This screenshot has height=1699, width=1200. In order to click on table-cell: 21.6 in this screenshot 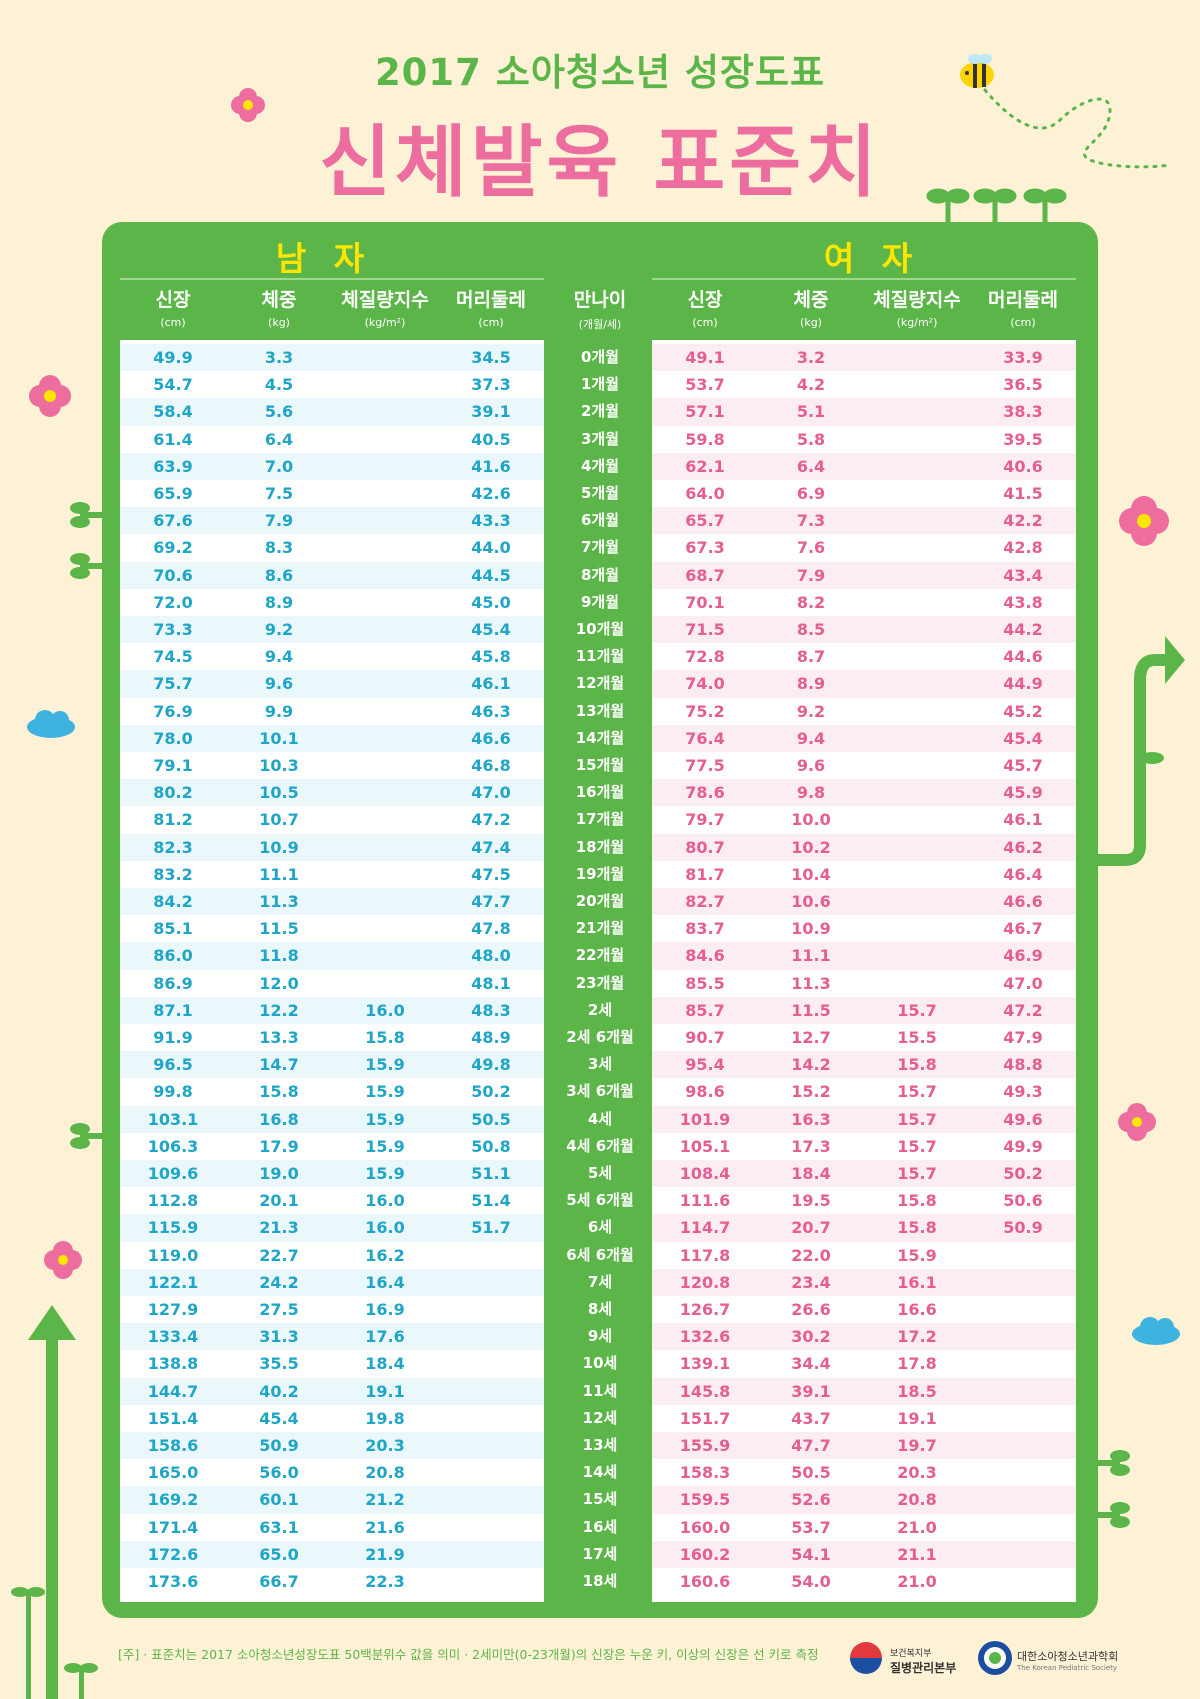, I will do `click(385, 1527)`.